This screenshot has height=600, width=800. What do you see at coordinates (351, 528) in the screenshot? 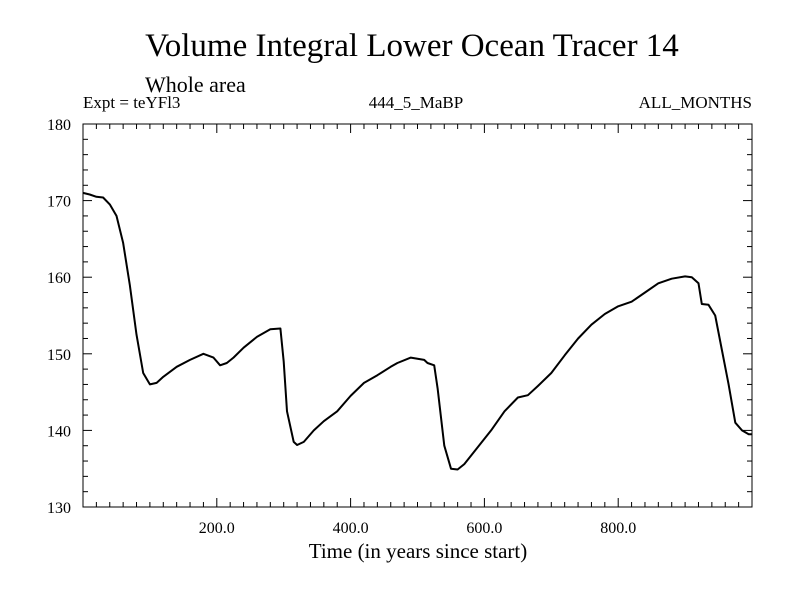
I see `x-tick-label: 400.0` at bounding box center [351, 528].